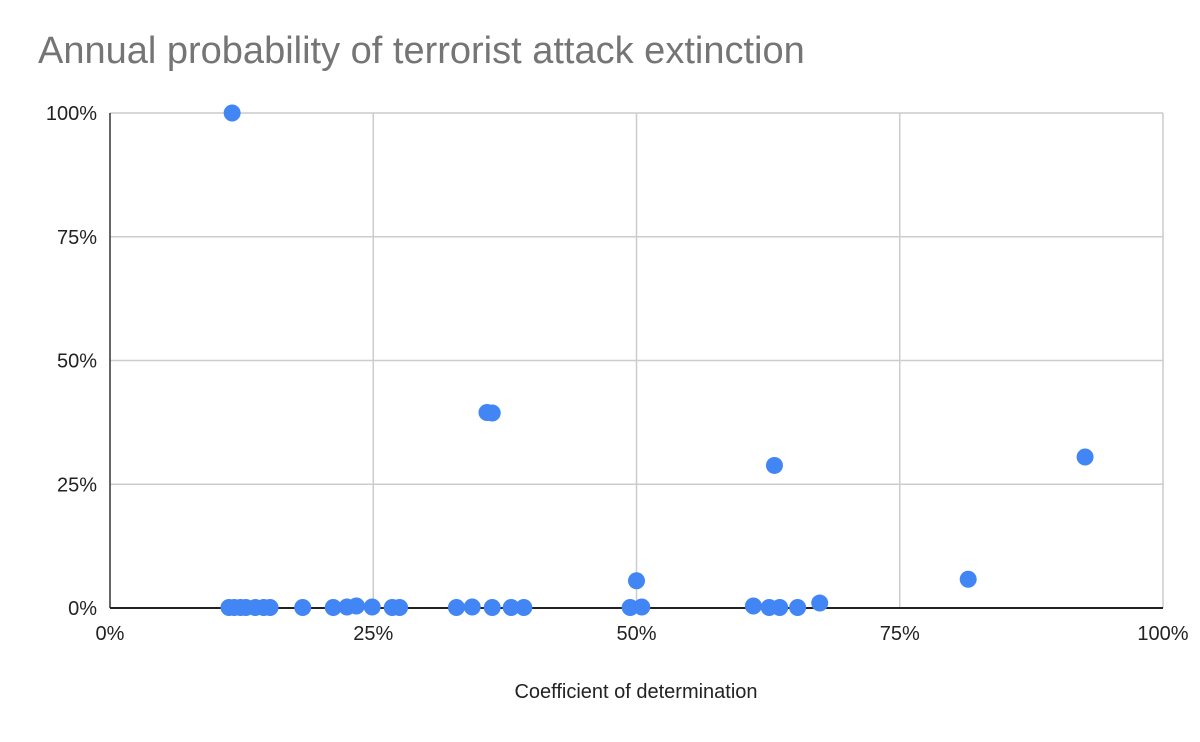  I want to click on y-tick-label: 50%, so click(77, 362).